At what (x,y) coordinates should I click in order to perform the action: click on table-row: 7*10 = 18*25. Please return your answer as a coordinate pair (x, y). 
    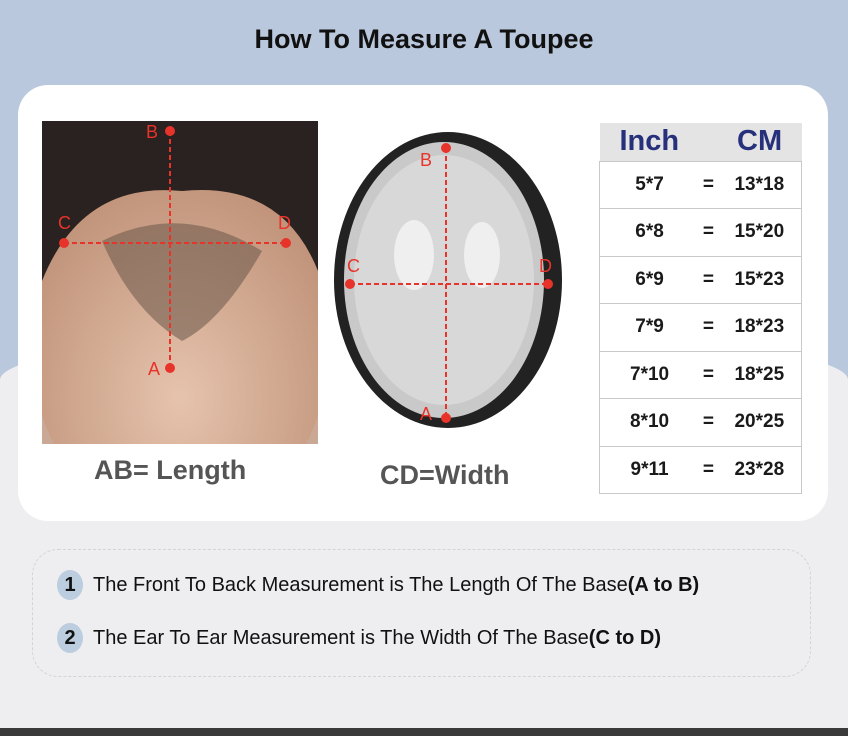
    Looking at the image, I should click on (700, 374).